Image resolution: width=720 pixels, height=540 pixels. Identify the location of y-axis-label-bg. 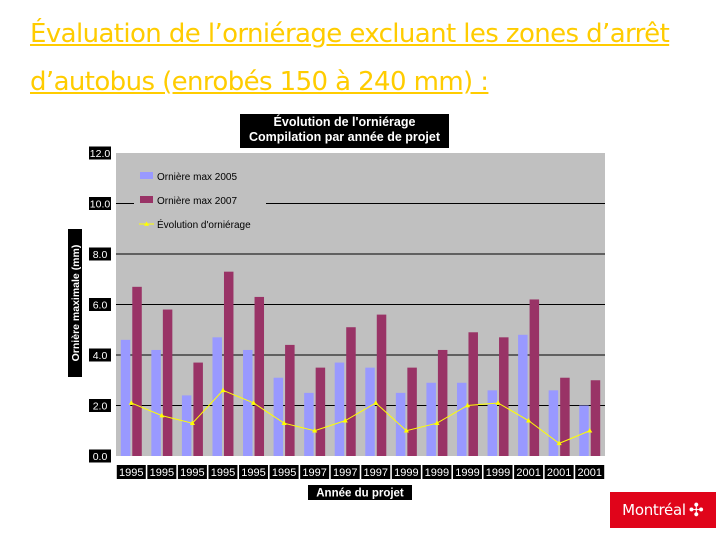
(75, 303).